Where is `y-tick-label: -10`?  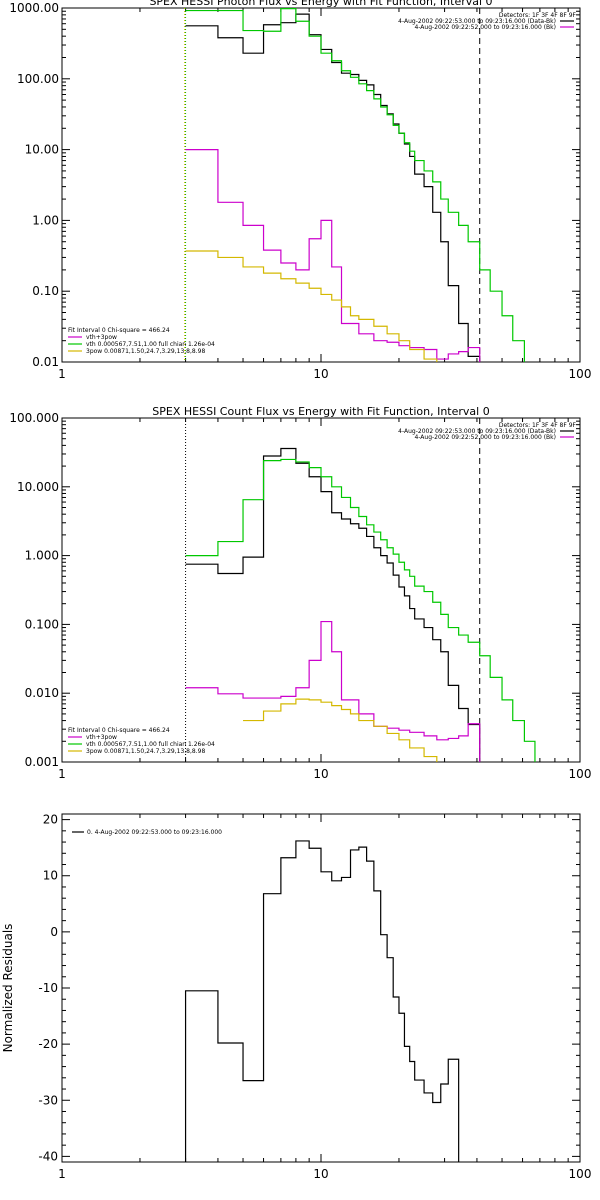
y-tick-label: -10 is located at coordinates (48, 988).